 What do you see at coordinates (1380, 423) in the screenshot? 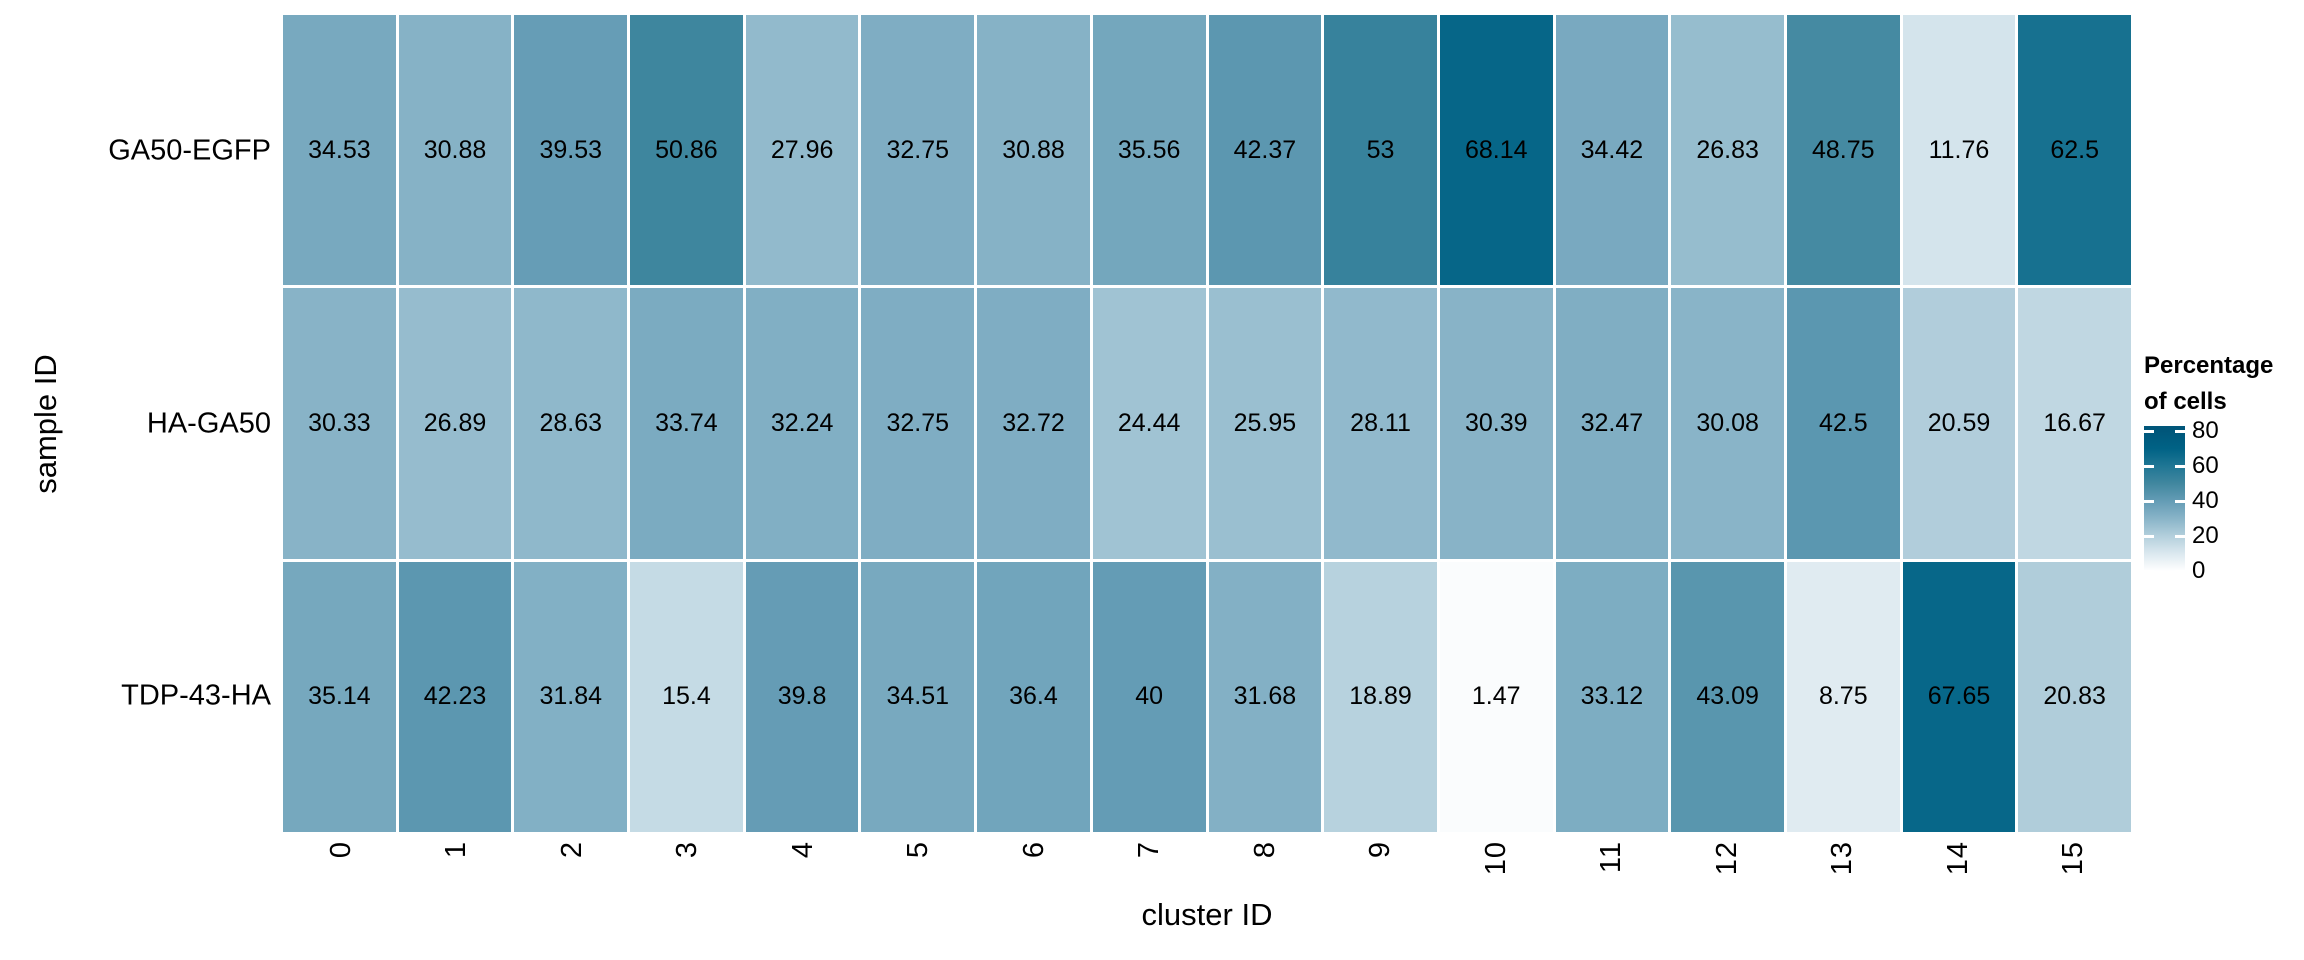
I see `heatmap-cell: 28.11` at bounding box center [1380, 423].